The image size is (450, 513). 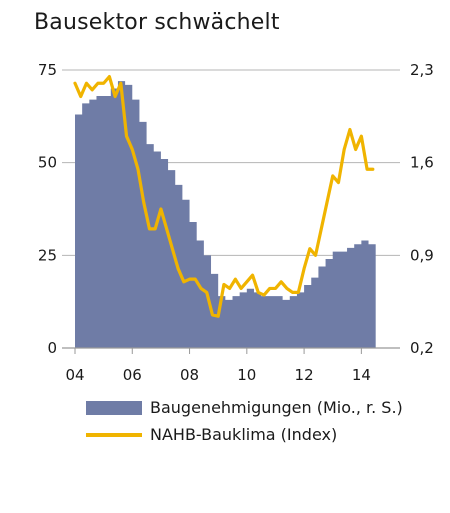 What do you see at coordinates (422, 163) in the screenshot?
I see `y-right-tick-label: 1,6` at bounding box center [422, 163].